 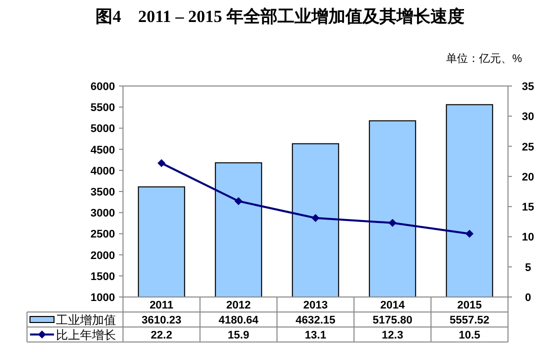 What do you see at coordinates (102, 276) in the screenshot?
I see `y-tick-label: 1500` at bounding box center [102, 276].